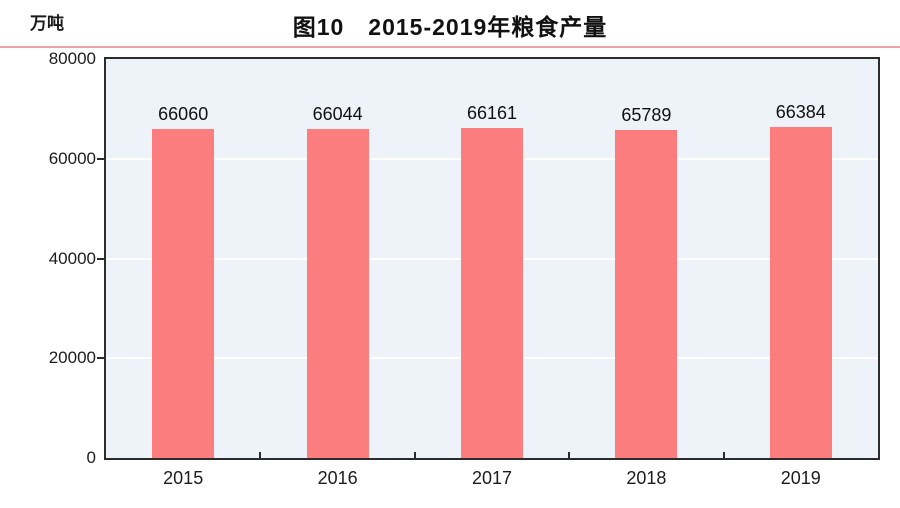  I want to click on bar-value-label-2015: 66060, so click(183, 113).